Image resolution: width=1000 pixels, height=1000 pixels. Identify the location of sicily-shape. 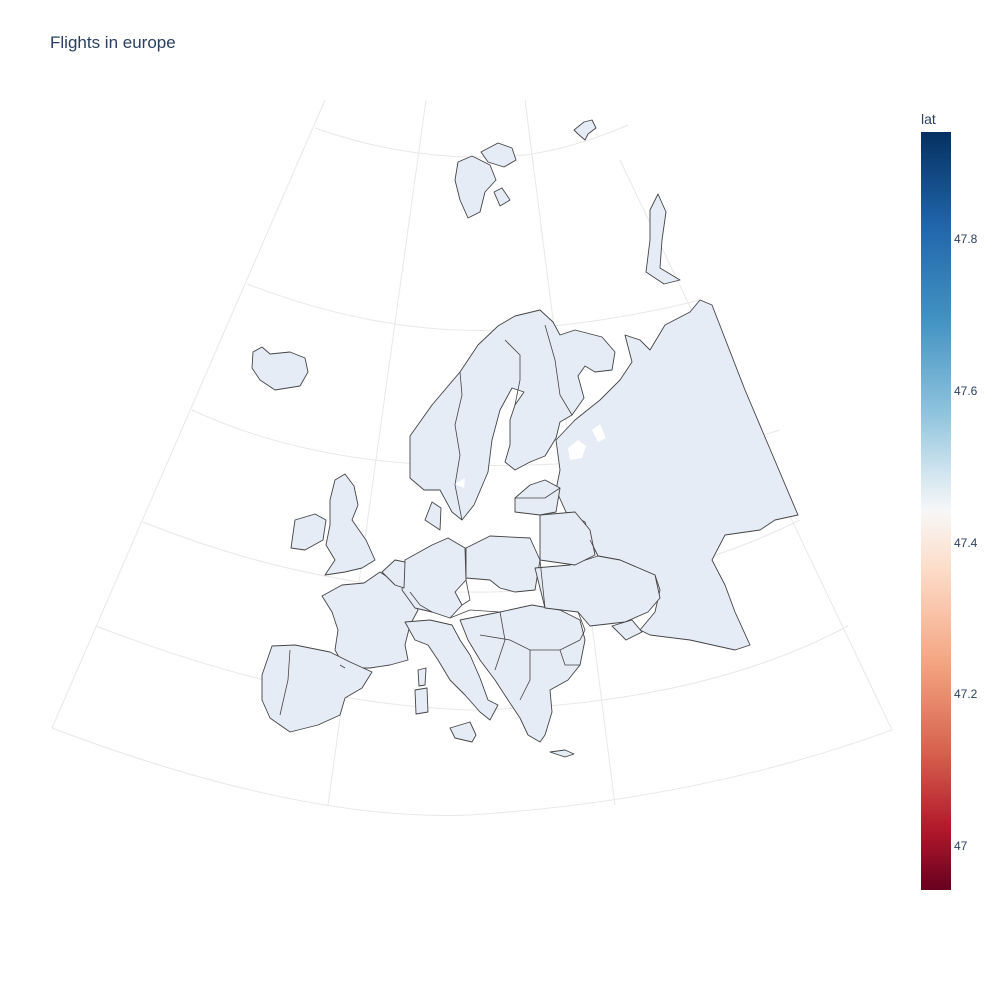
(463, 732).